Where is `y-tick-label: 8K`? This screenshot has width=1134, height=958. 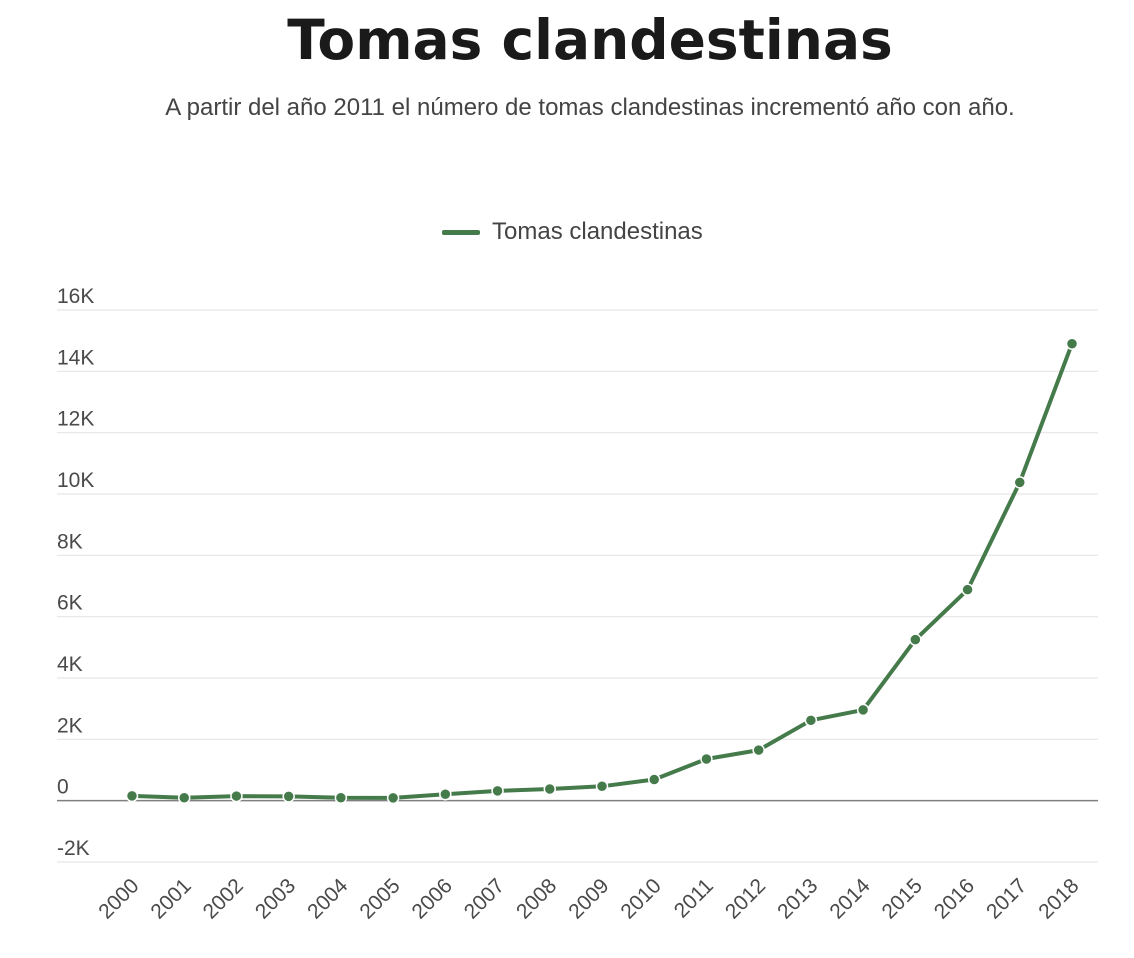 y-tick-label: 8K is located at coordinates (70, 541).